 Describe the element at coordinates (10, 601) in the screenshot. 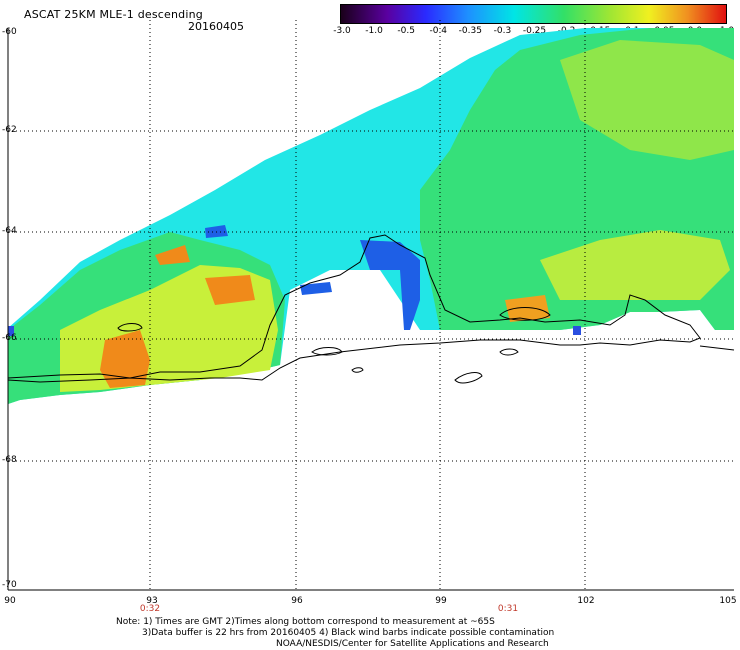

I see `lon-label: 90` at that location.